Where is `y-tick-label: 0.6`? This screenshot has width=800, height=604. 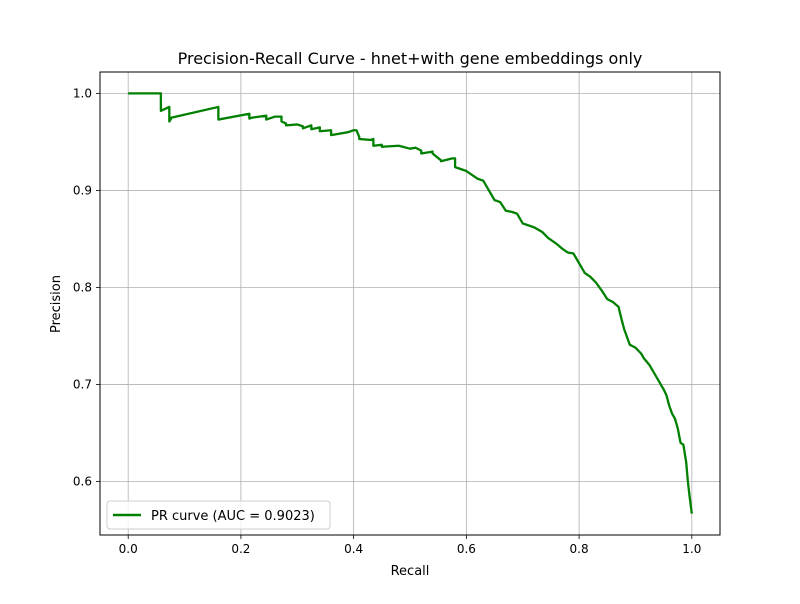 y-tick-label: 0.6 is located at coordinates (82, 482).